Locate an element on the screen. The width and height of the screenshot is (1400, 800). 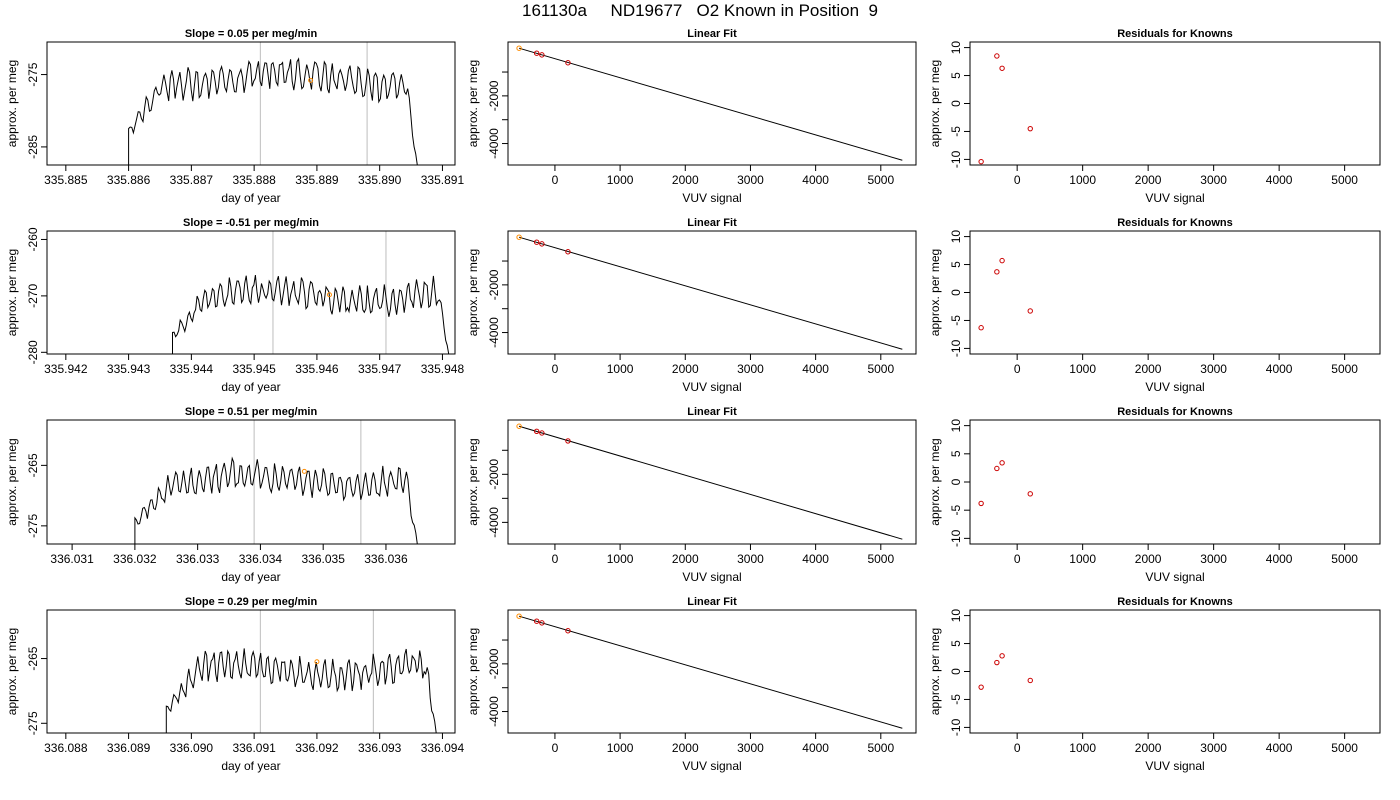
x-tick-label: 336.089 is located at coordinates (129, 748).